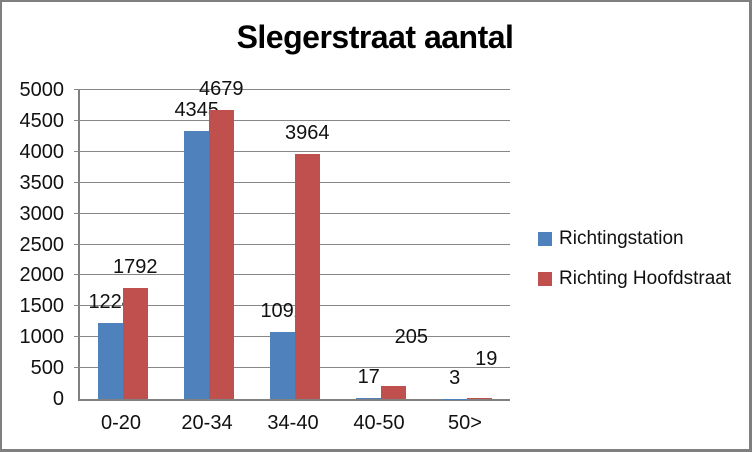  What do you see at coordinates (293, 423) in the screenshot?
I see `x-tick-label: 34-40` at bounding box center [293, 423].